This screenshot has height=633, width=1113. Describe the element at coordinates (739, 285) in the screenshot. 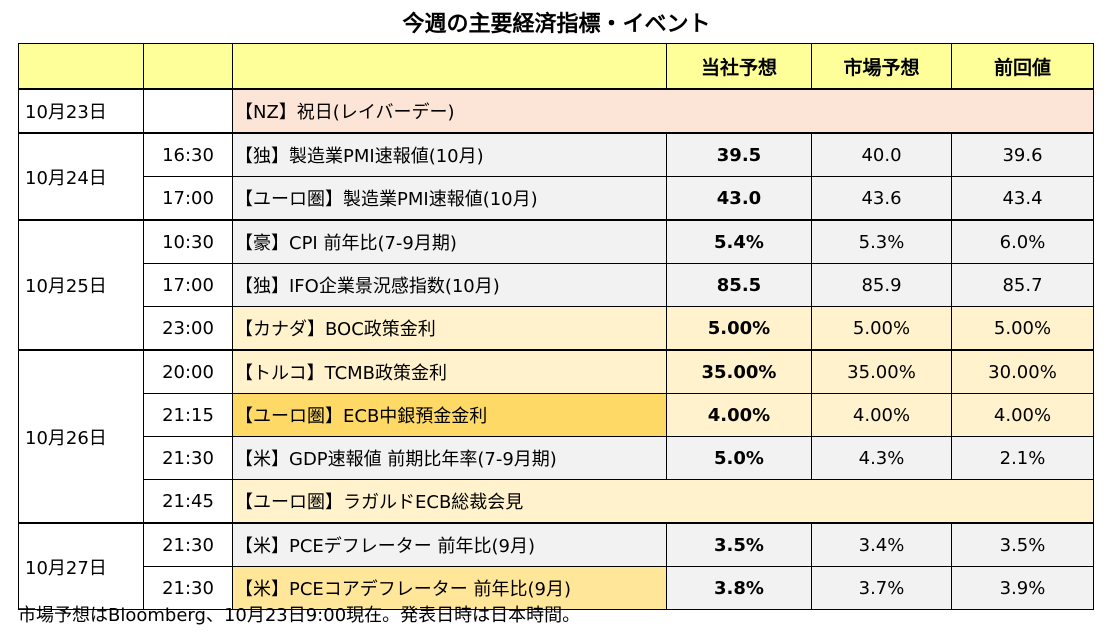

I see `value-cell: 85.5` at that location.